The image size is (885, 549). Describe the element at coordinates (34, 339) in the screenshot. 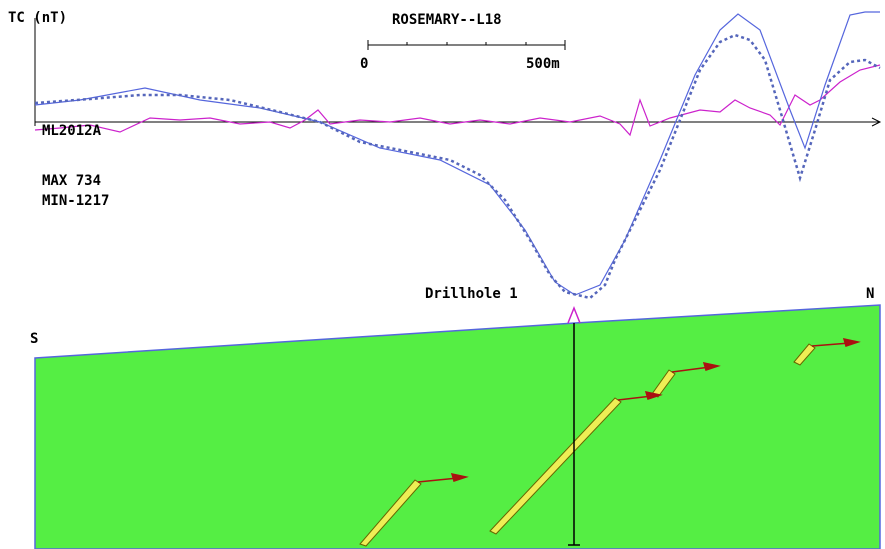

I see `south-label: S` at that location.